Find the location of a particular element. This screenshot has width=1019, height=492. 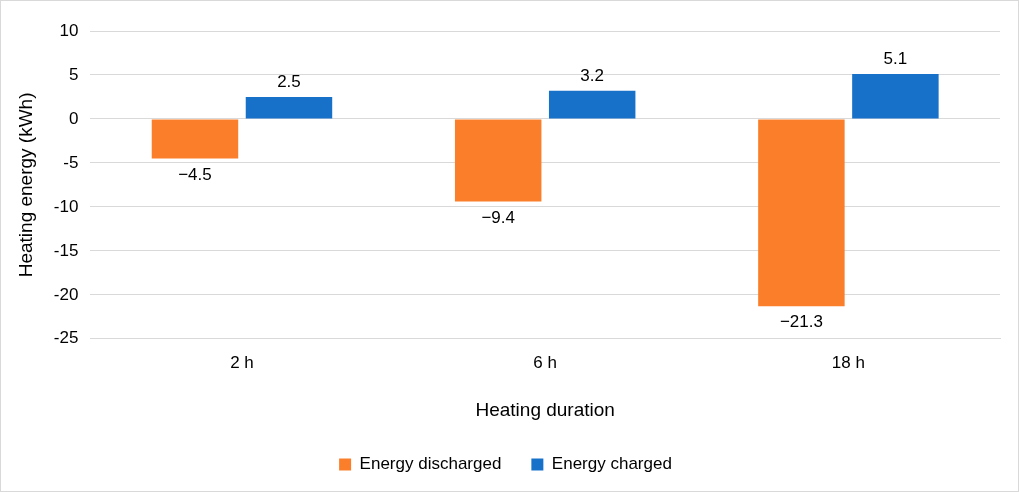

data-label: 3.2 is located at coordinates (592, 75).